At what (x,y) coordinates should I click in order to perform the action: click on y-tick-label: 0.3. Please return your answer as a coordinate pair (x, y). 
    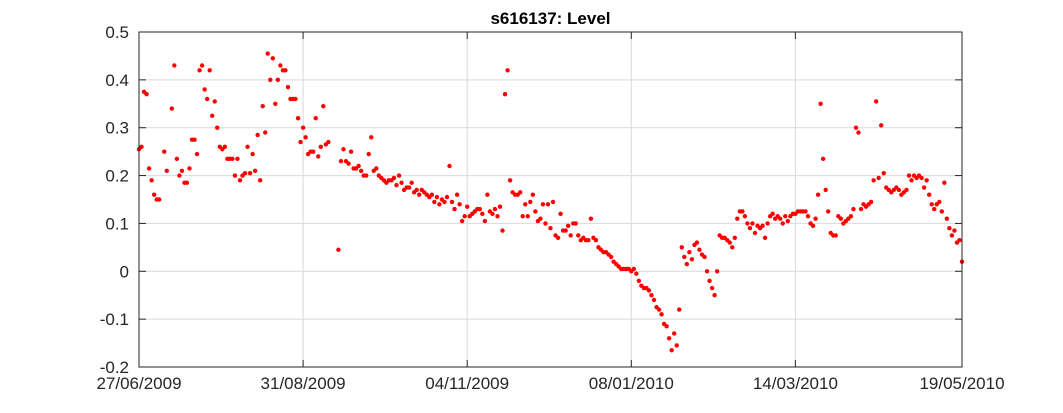
    Looking at the image, I should click on (117, 128).